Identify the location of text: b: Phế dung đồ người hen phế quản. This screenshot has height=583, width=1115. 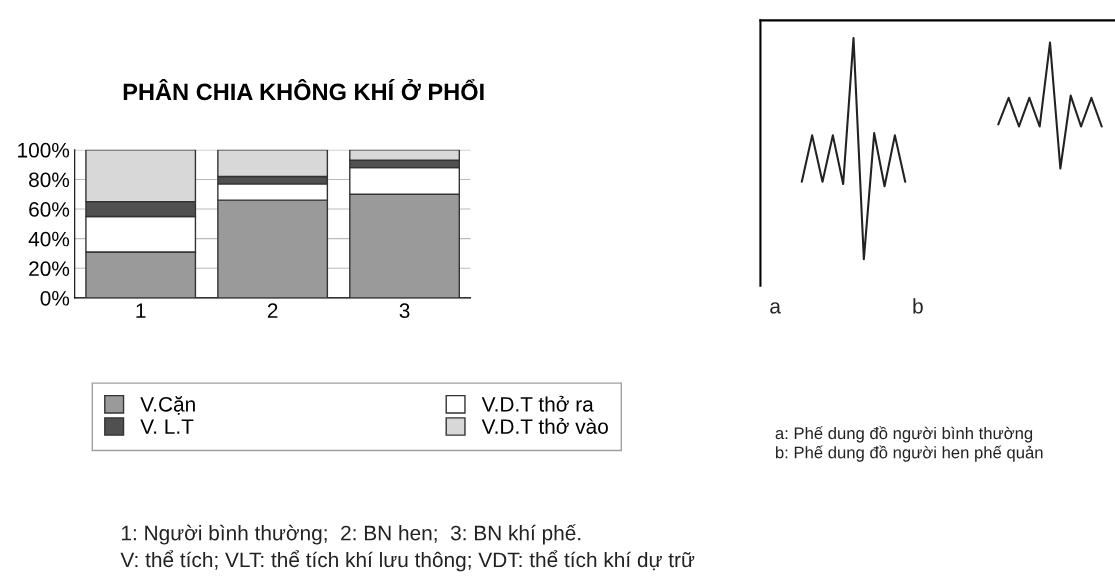
(909, 453).